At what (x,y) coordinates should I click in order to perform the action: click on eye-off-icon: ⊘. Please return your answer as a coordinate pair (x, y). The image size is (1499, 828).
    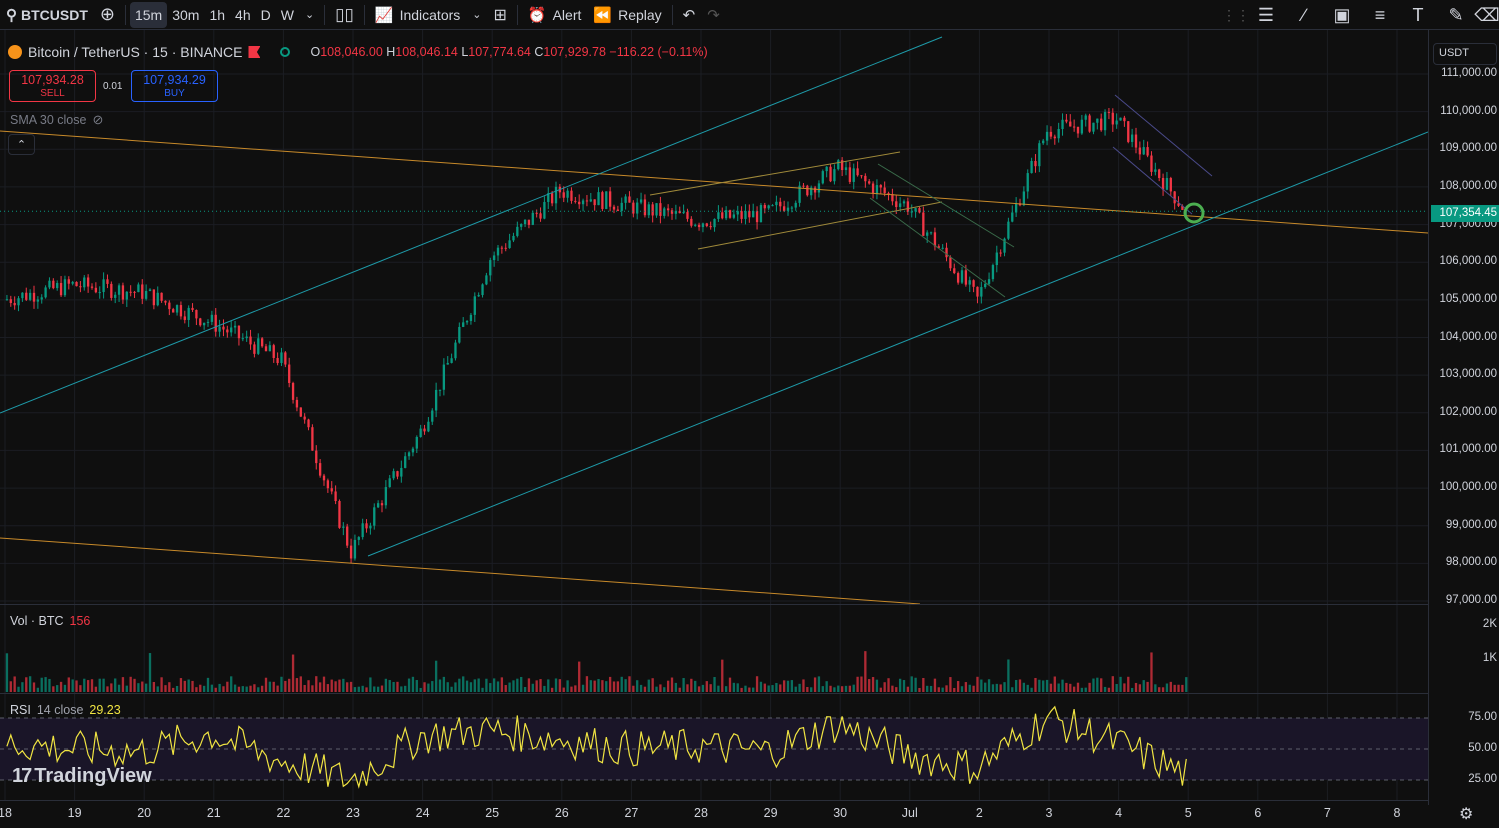
    Looking at the image, I should click on (98, 119).